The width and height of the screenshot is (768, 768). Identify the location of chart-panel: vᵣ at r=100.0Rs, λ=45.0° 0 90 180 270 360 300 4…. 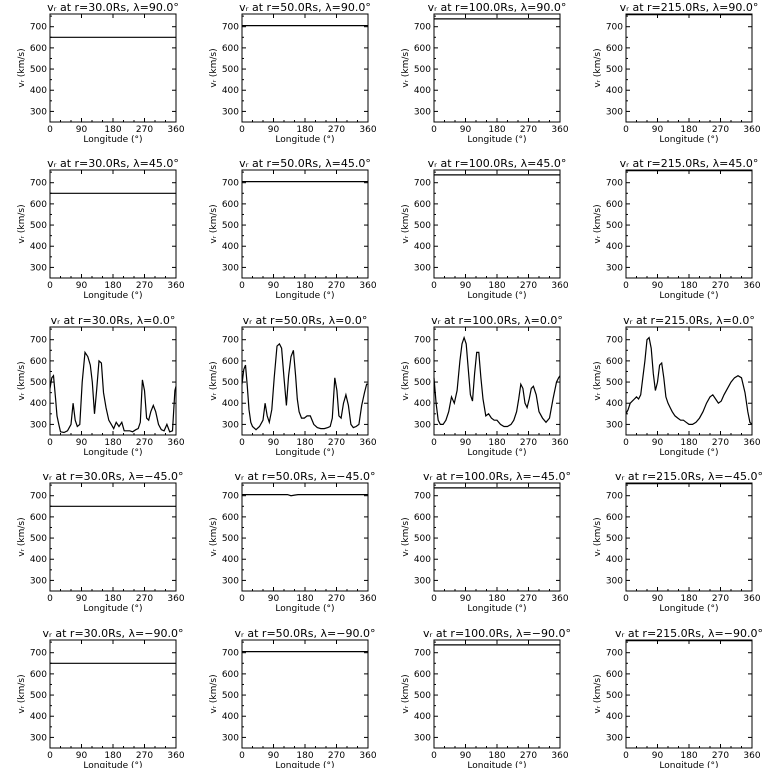
(485, 229).